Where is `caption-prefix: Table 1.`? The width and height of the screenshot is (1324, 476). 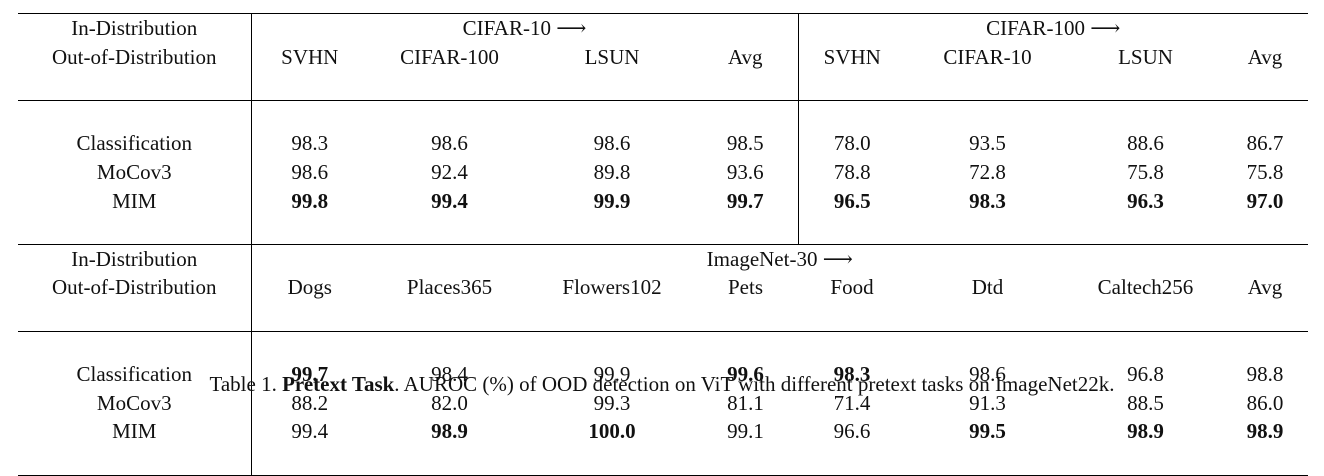 caption-prefix: Table 1. is located at coordinates (246, 384).